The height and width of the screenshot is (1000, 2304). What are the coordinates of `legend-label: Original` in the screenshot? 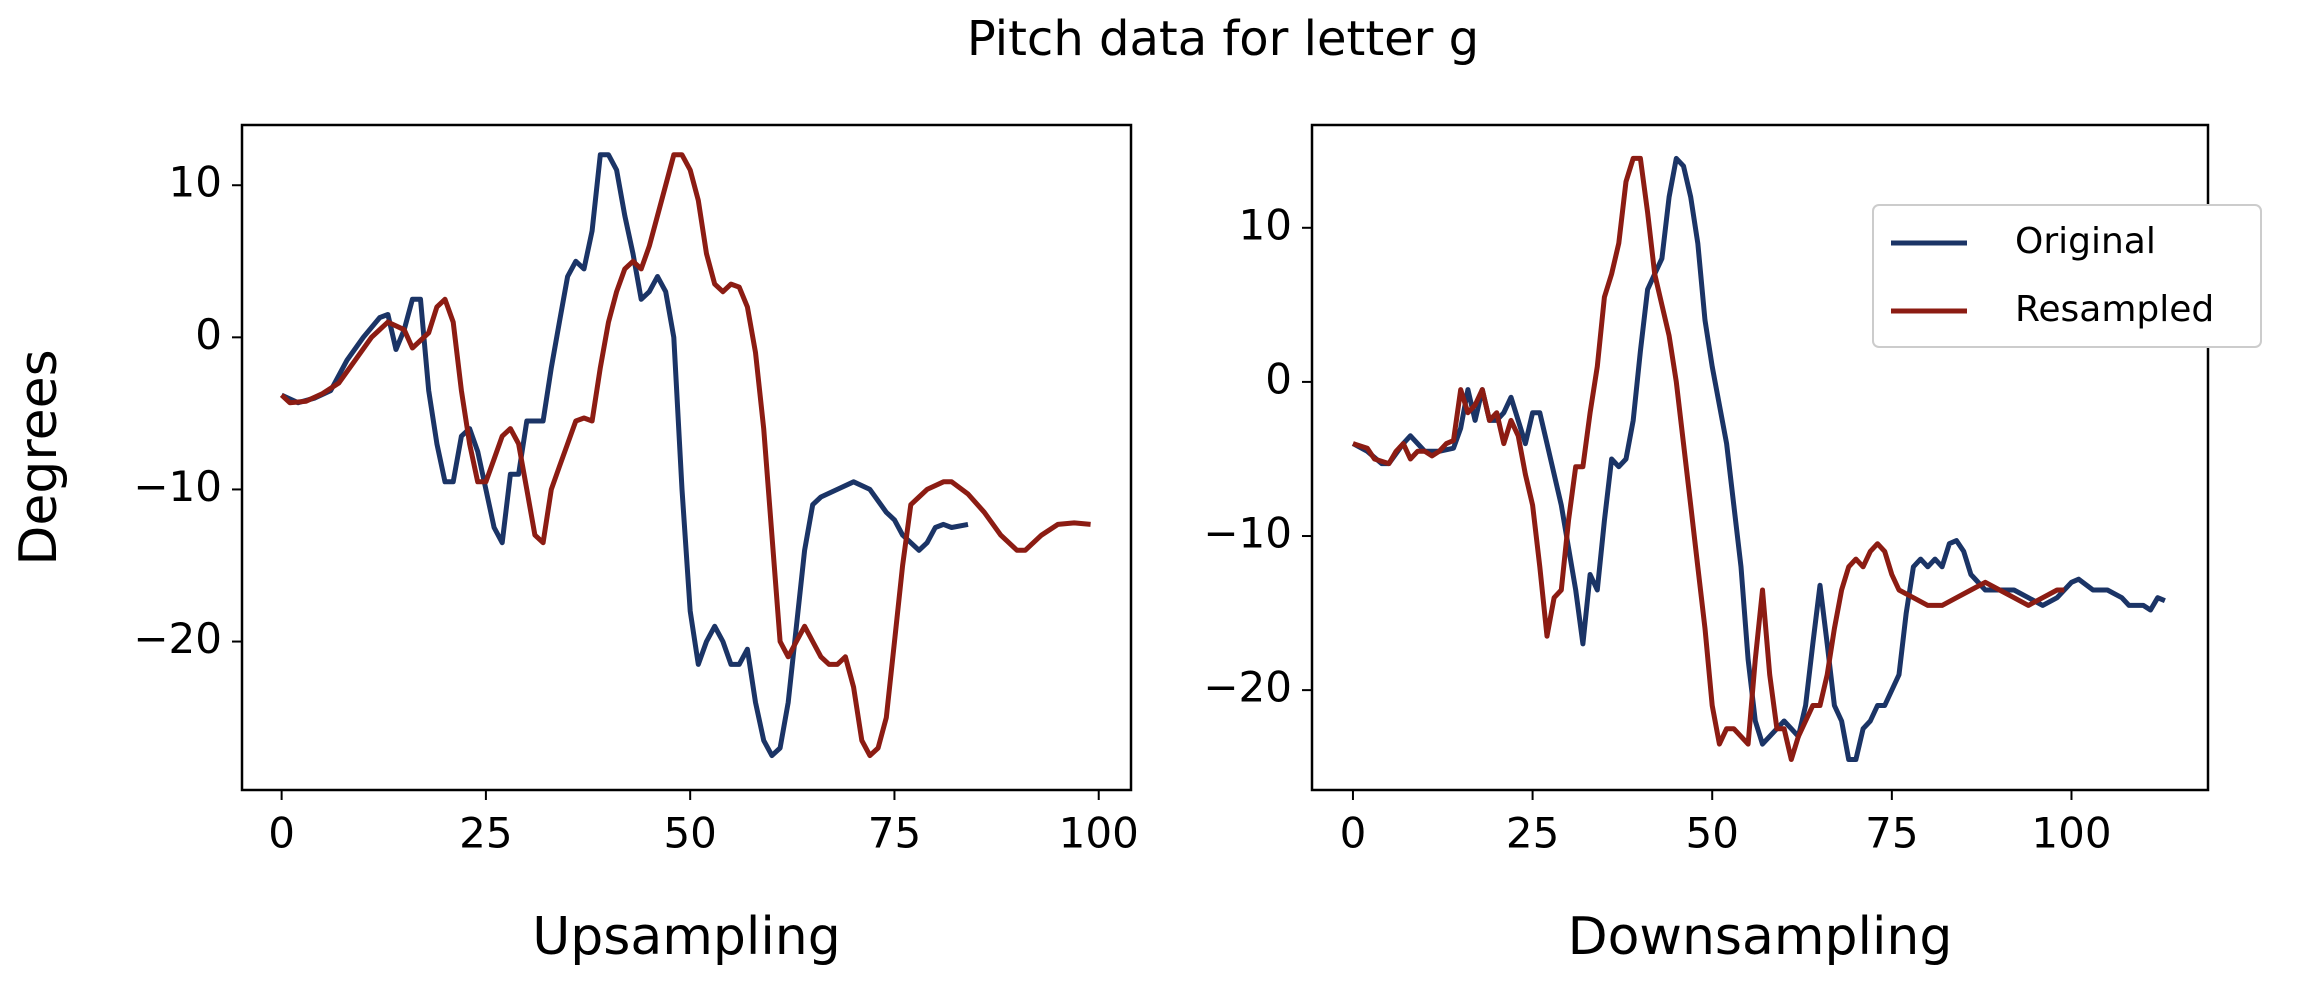 It's located at (2085, 241).